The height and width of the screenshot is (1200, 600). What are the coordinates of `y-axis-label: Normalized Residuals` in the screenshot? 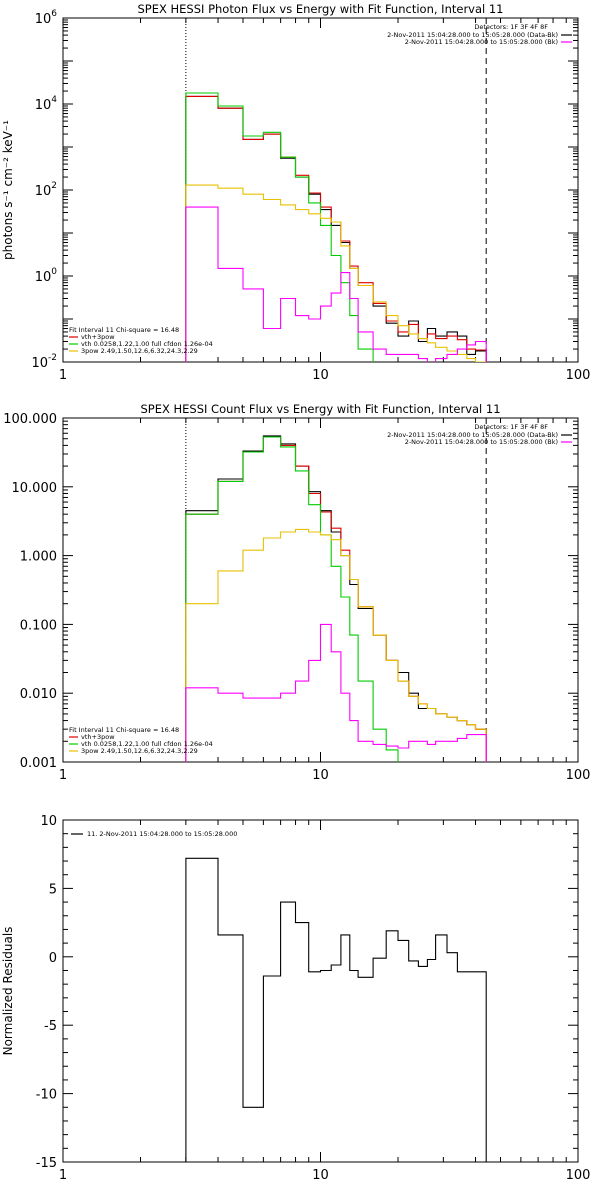 It's located at (8, 991).